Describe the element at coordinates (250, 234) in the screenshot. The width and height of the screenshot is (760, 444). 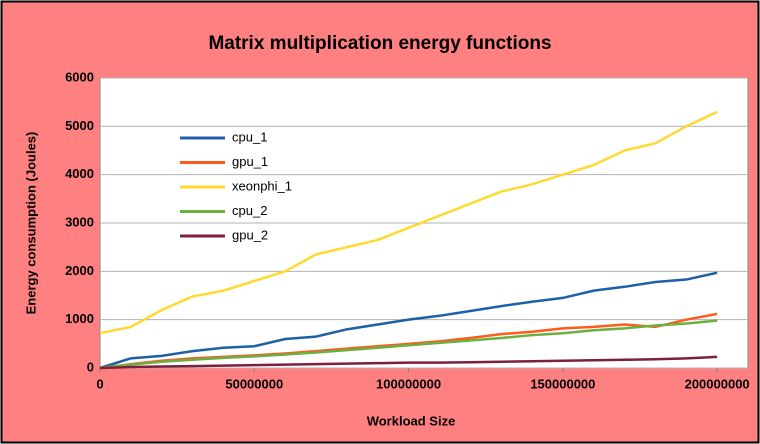
I see `legend-label: gpu_2` at that location.